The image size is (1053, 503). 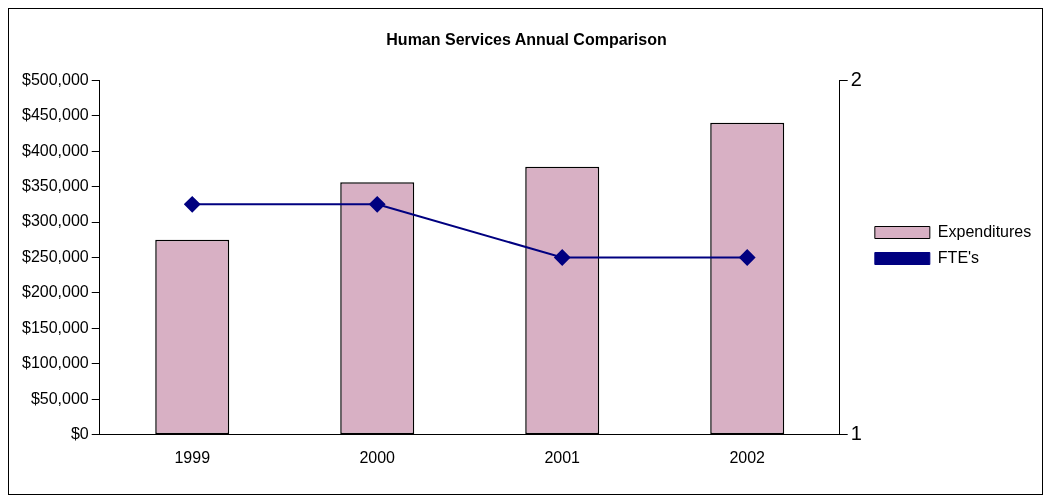 What do you see at coordinates (562, 457) in the screenshot?
I see `x-tick-label: 2001` at bounding box center [562, 457].